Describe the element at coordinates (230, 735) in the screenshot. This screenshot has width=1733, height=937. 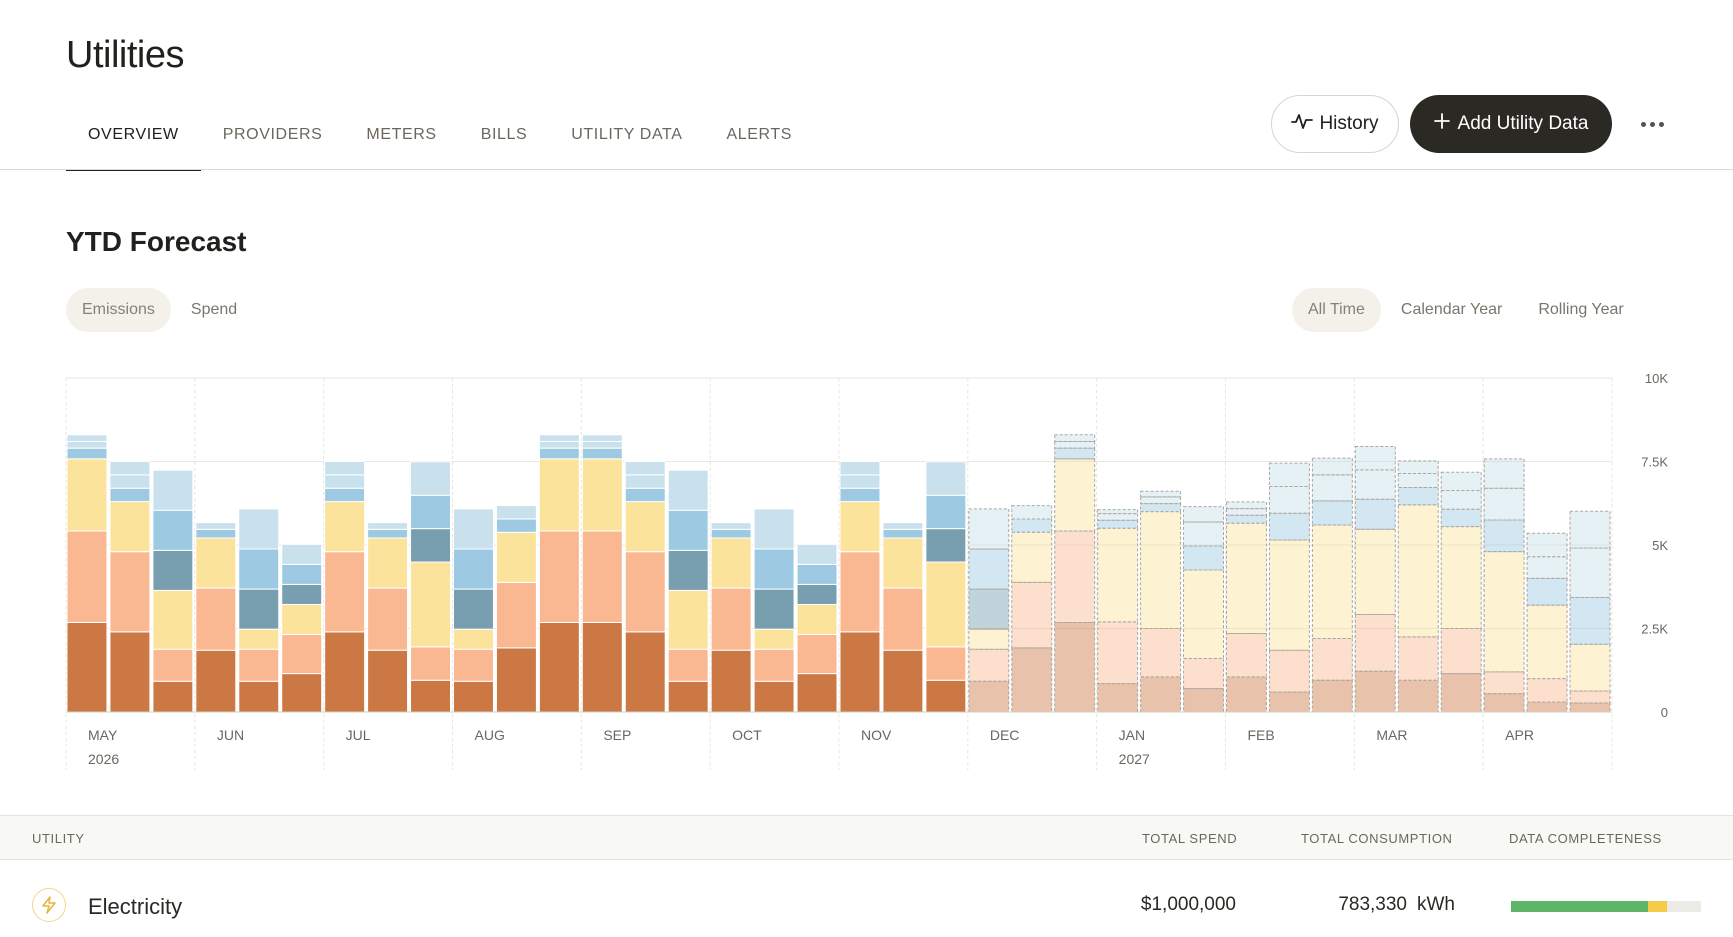
I see `x-tick-label: JUN` at that location.